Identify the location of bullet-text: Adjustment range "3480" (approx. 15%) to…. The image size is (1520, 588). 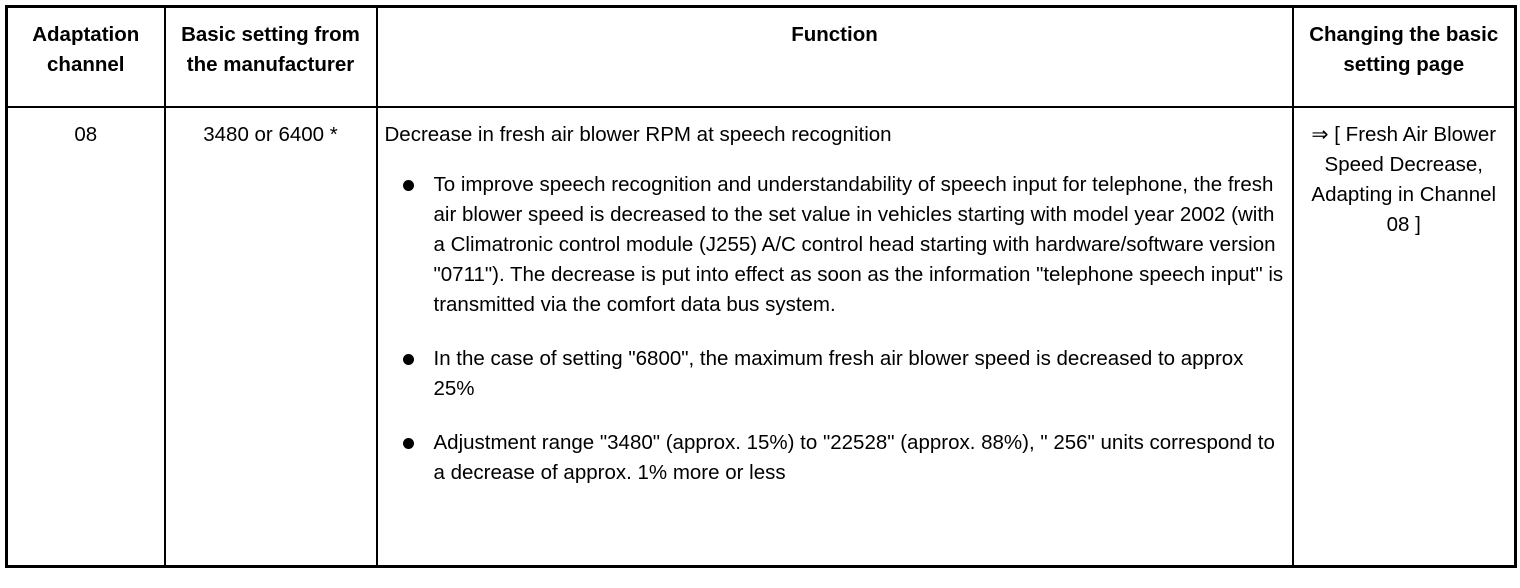
(854, 457).